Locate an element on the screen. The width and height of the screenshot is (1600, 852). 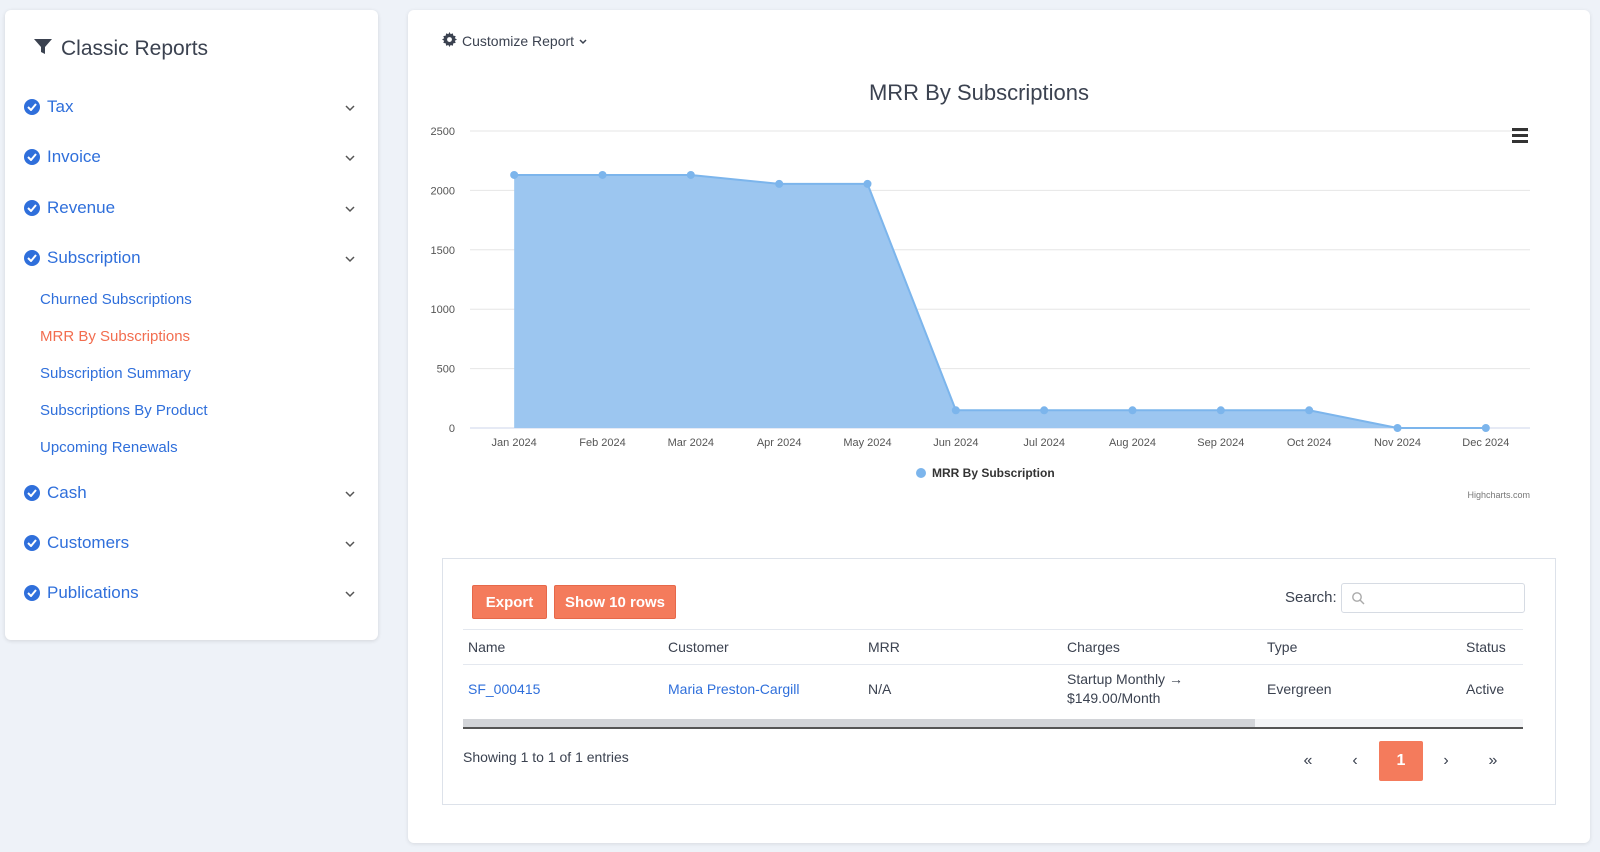
x-tick-label: Dec 2024 is located at coordinates (1485, 443).